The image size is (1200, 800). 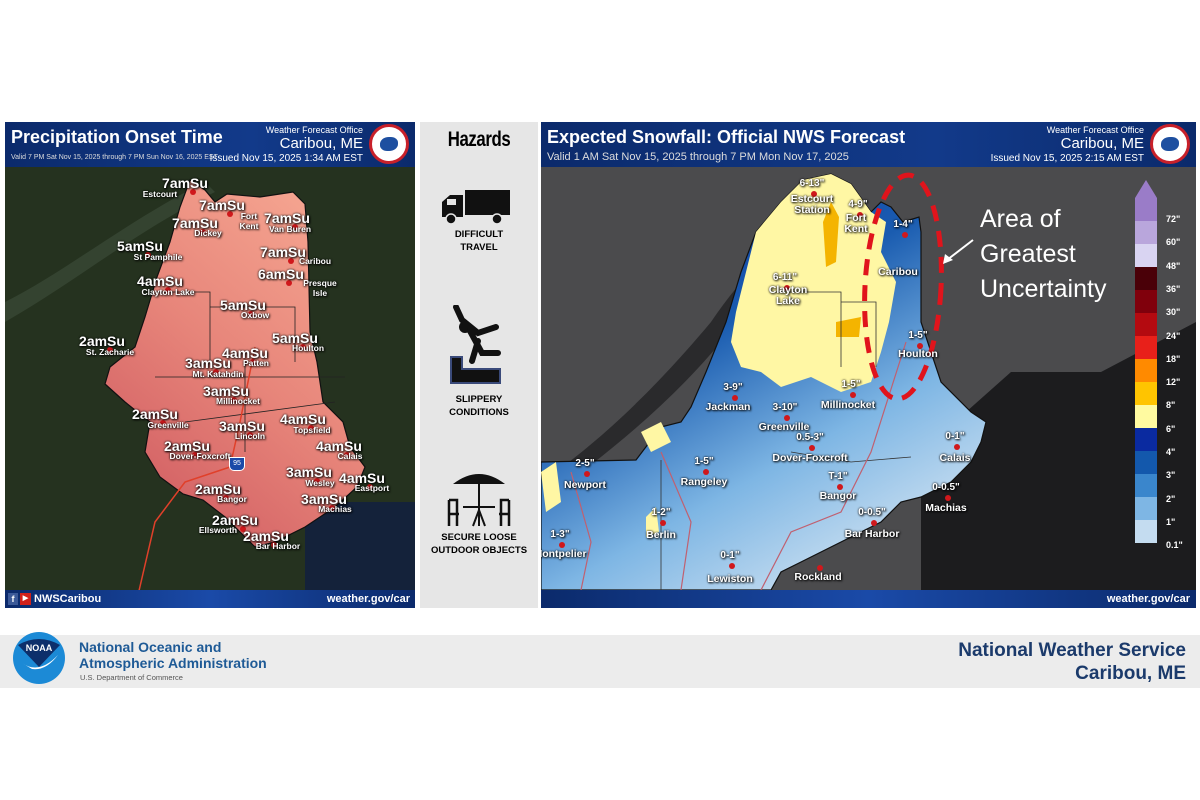 What do you see at coordinates (320, 483) in the screenshot?
I see `onset-place-label: Wesley` at bounding box center [320, 483].